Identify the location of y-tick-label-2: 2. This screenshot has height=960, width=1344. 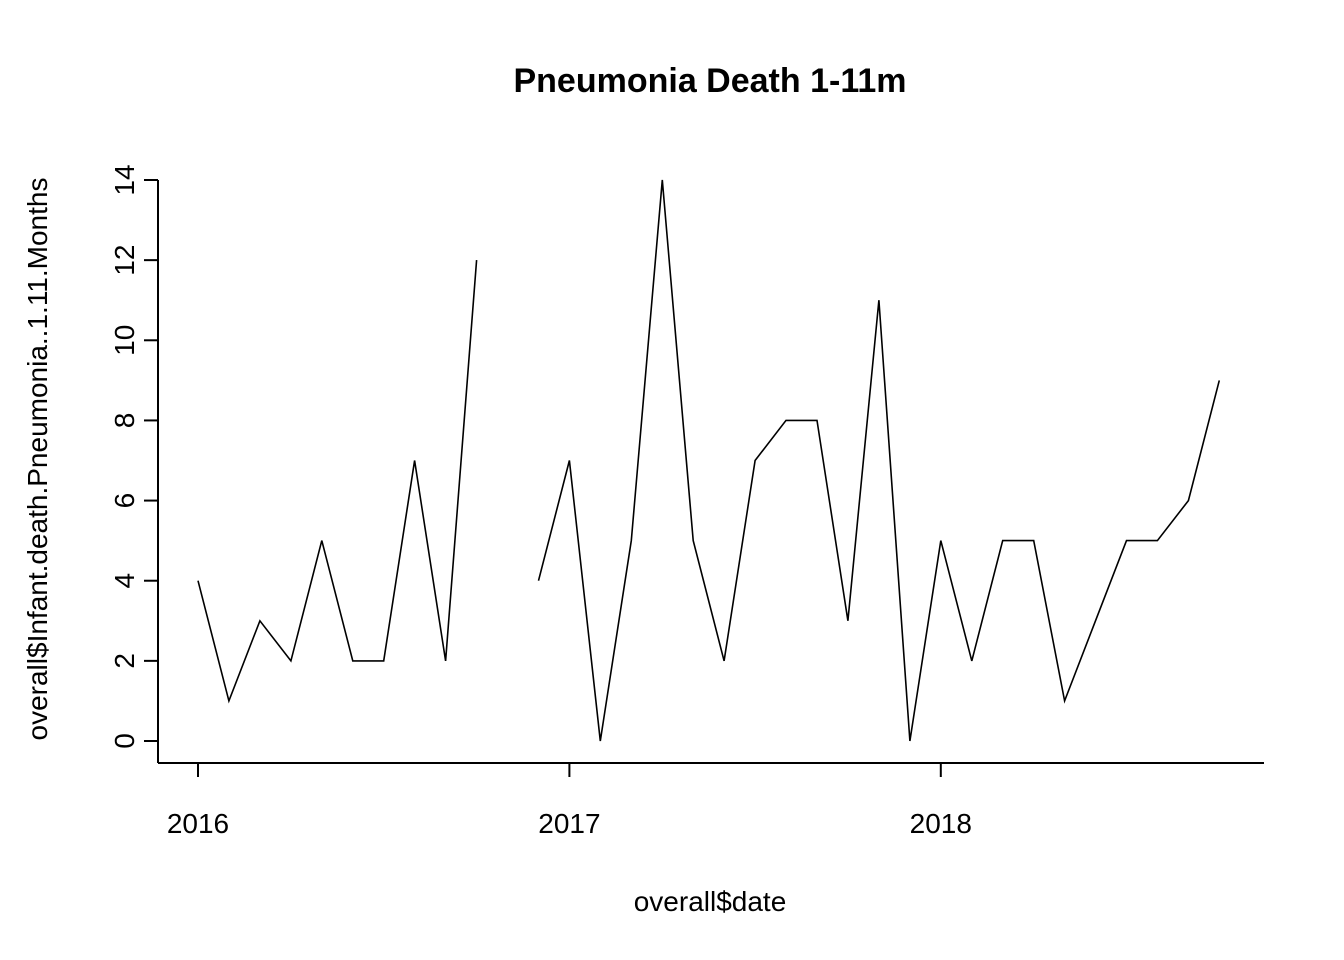
(124, 661).